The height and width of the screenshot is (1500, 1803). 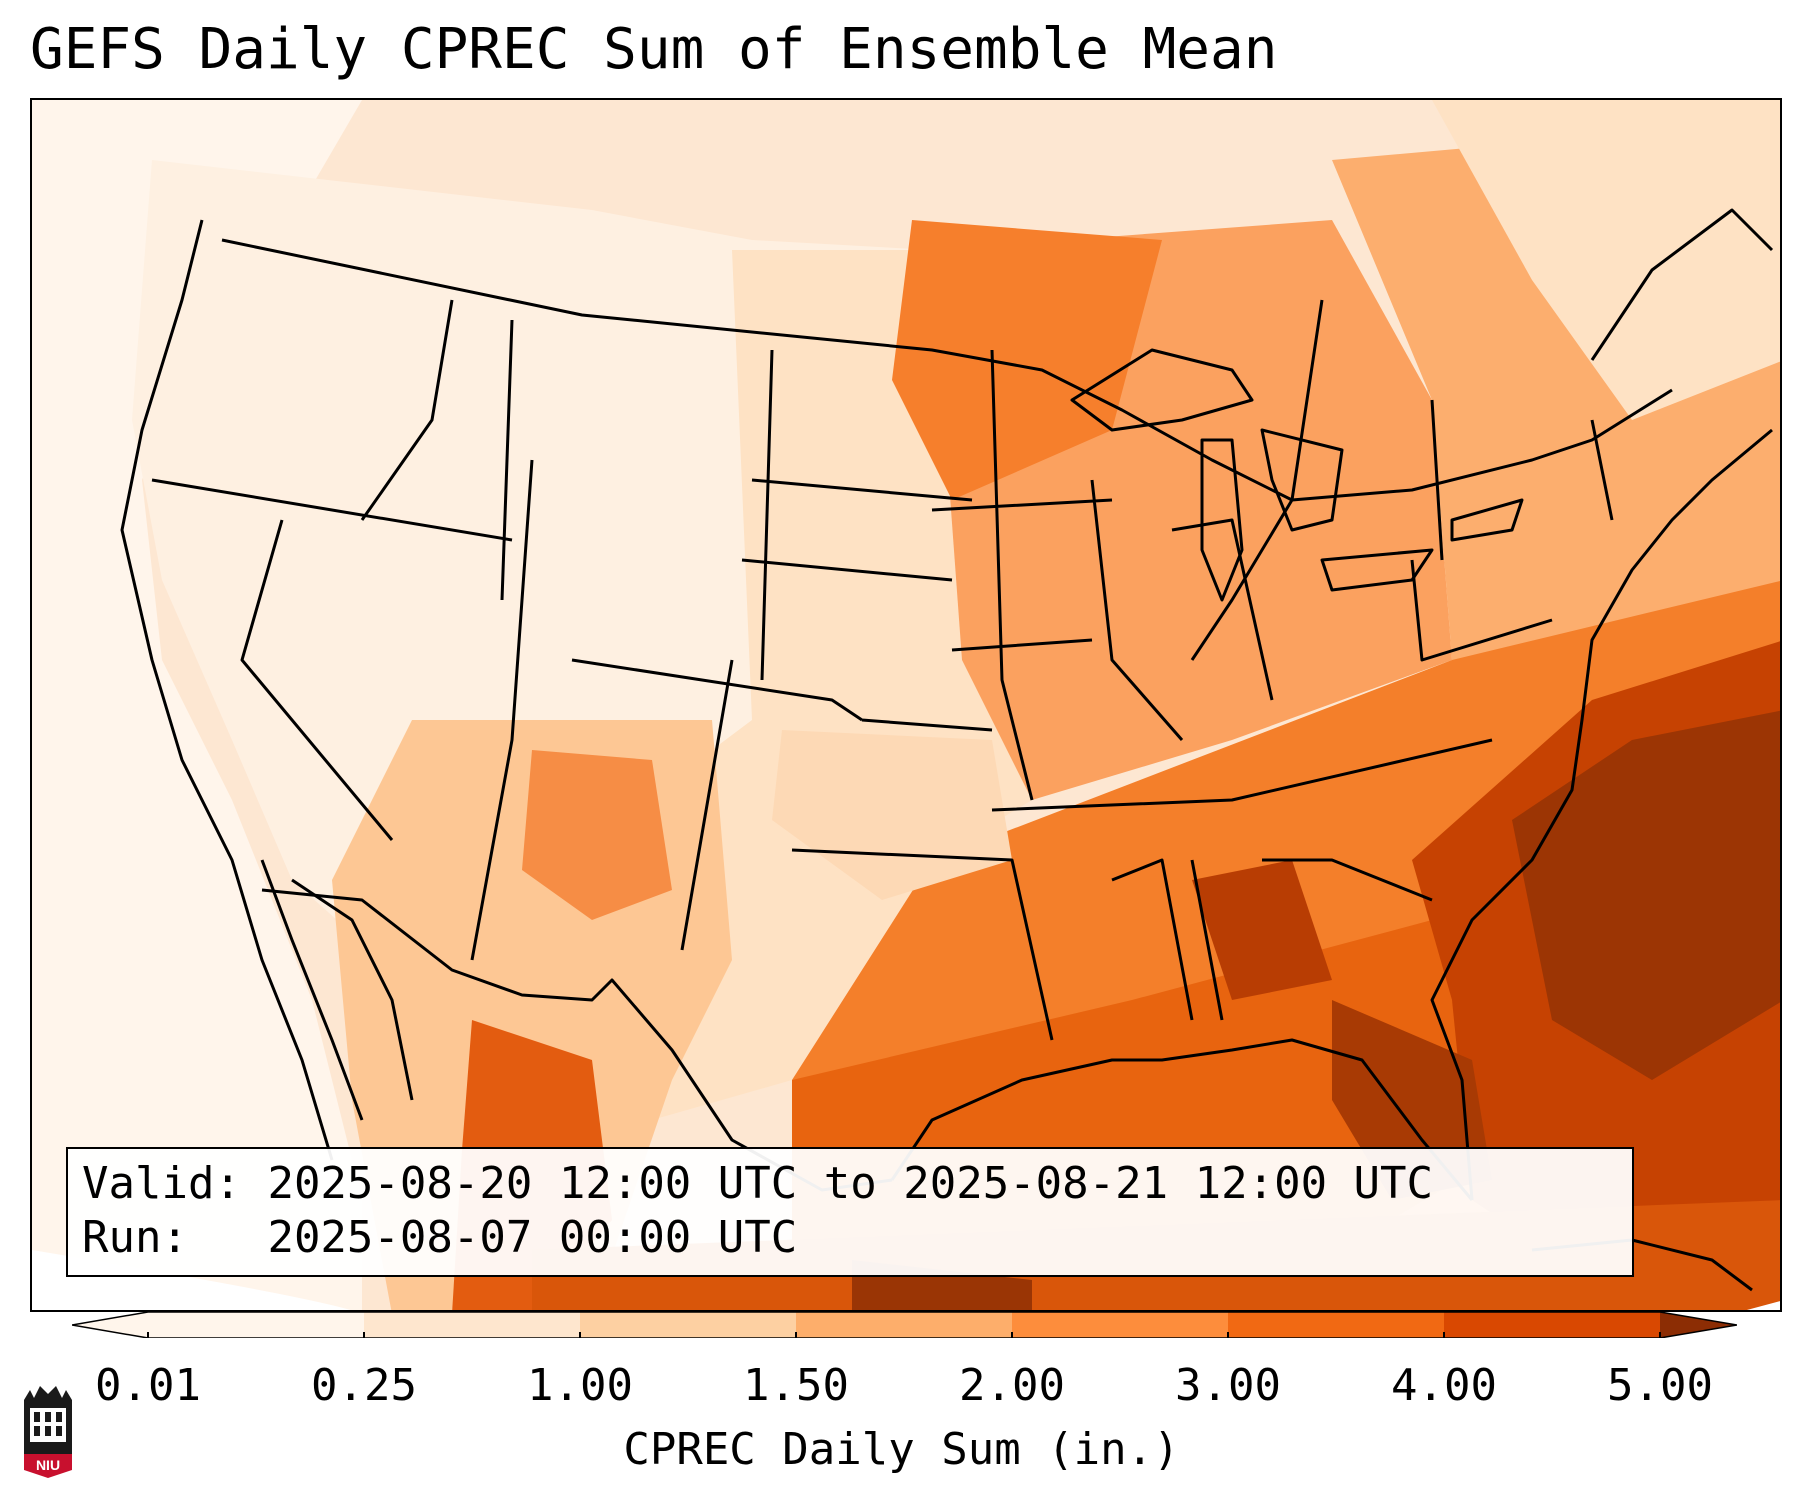 I want to click on us-canada-border, so click(x=947, y=370).